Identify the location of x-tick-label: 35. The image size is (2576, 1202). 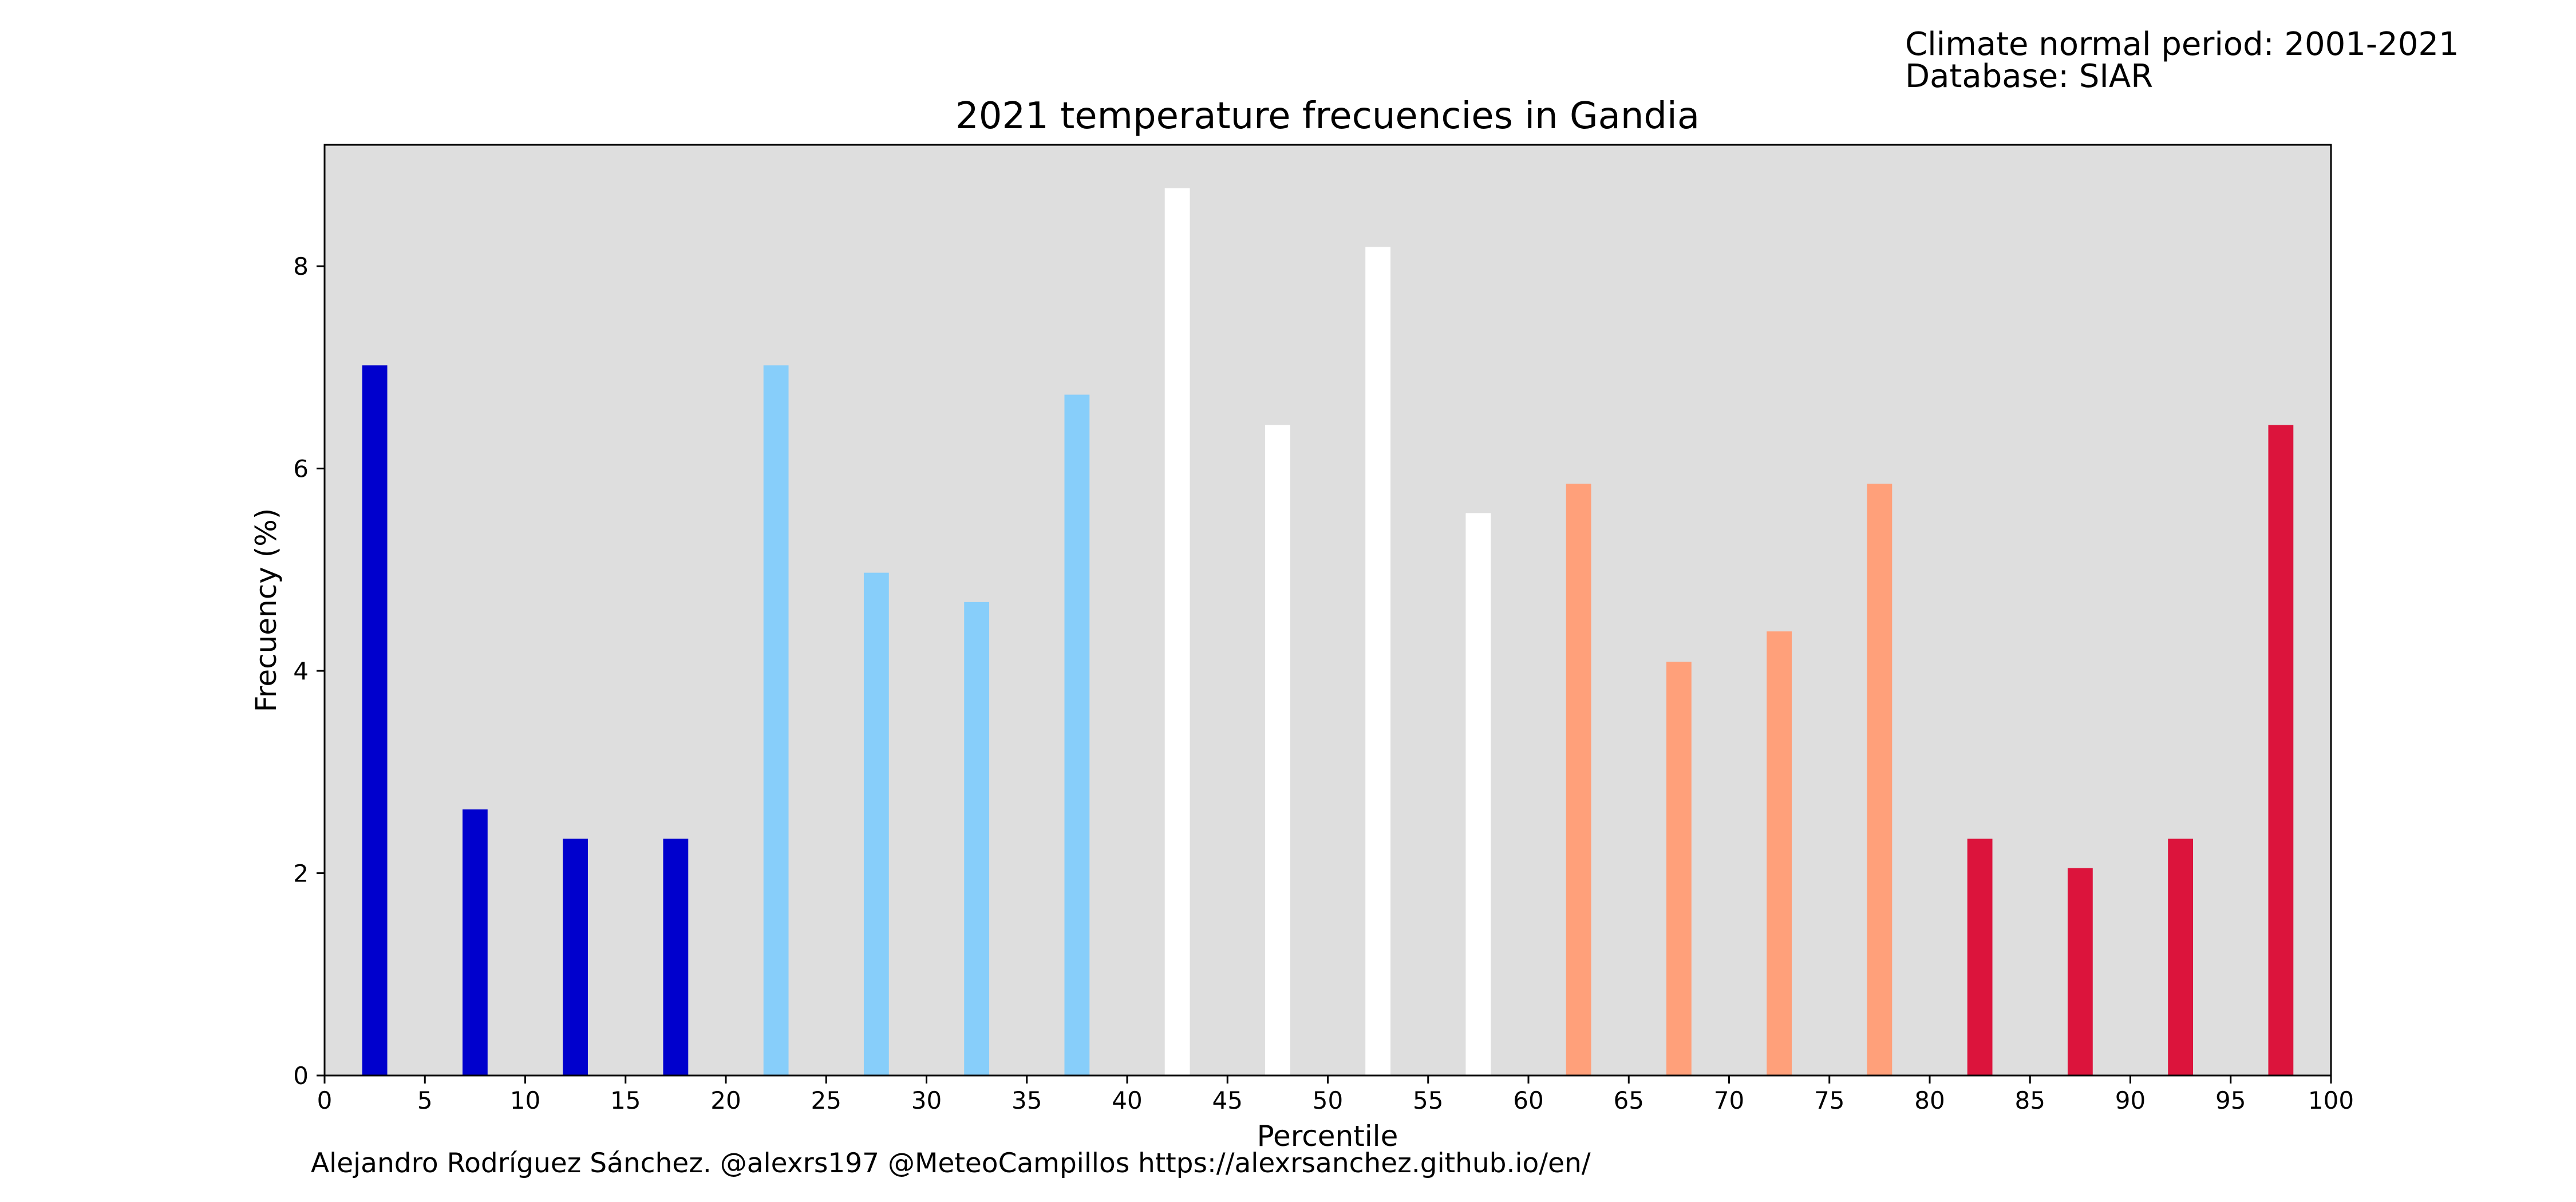
(1027, 1100).